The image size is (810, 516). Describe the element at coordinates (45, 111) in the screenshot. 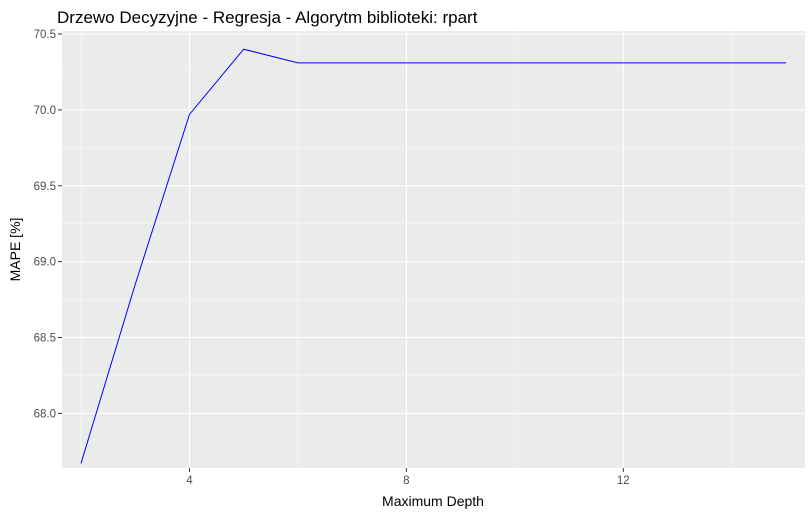

I see `y-tick-label: 70.0` at that location.